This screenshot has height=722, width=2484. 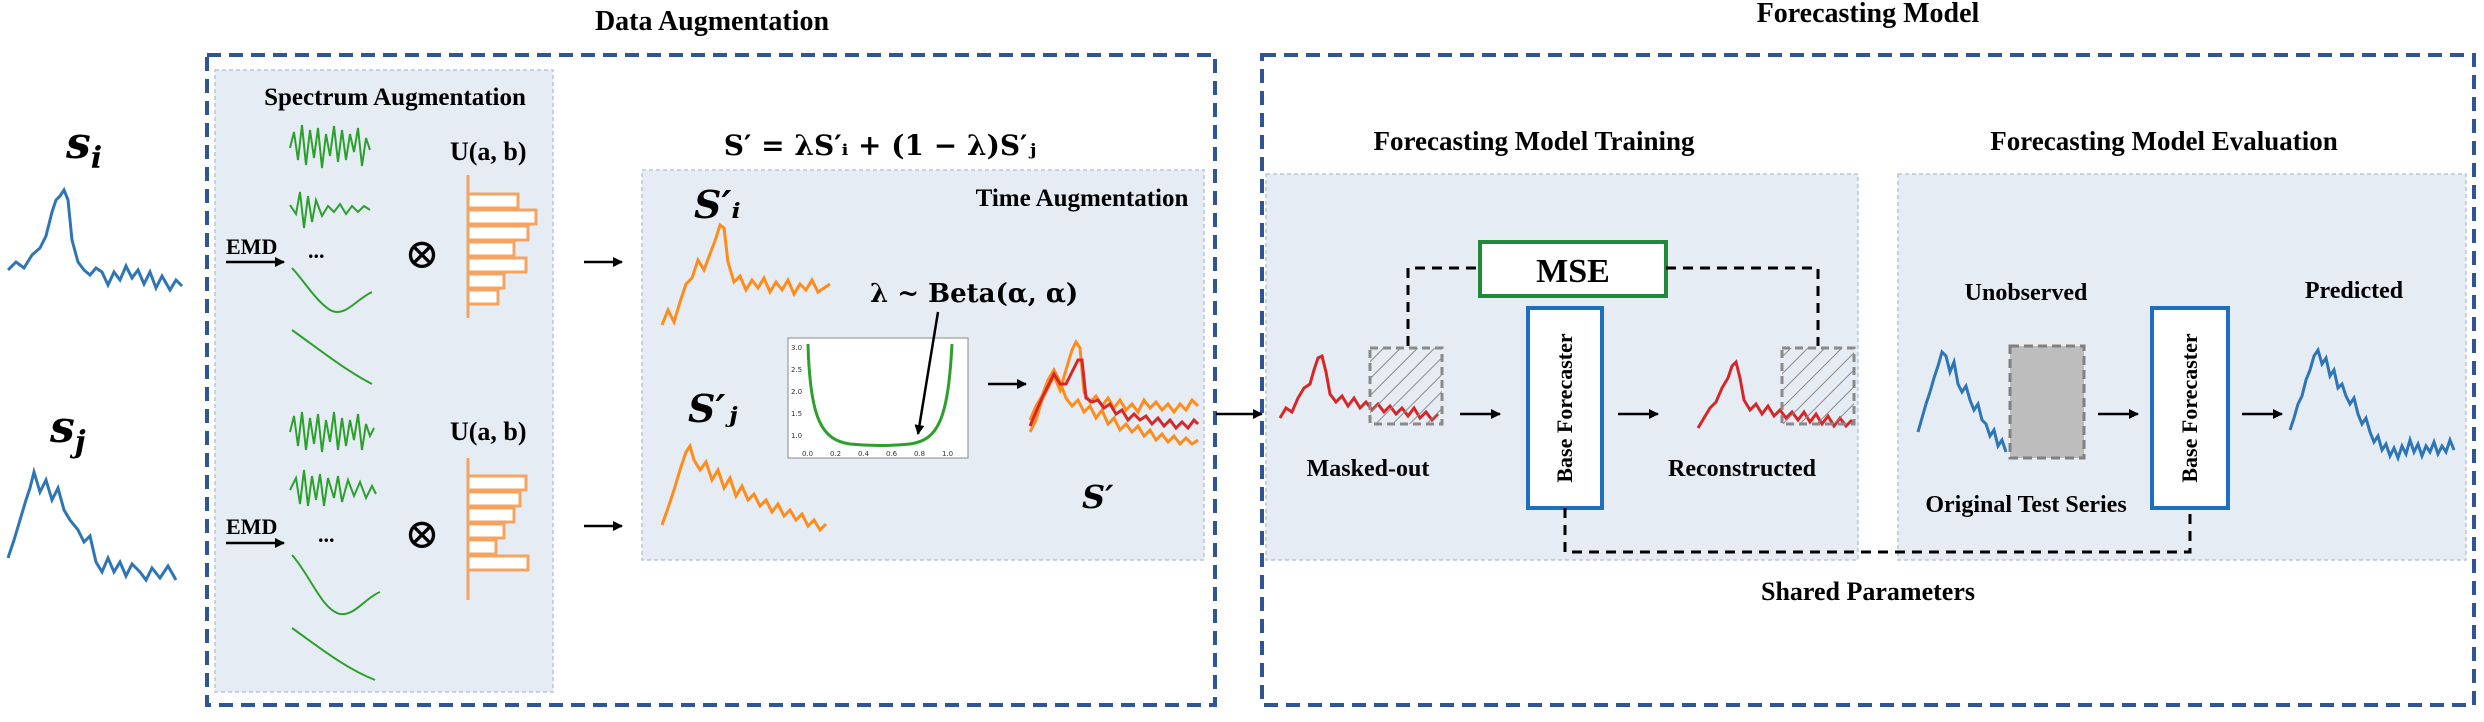 What do you see at coordinates (713, 408) in the screenshot?
I see `sj-prime-label: S′ⱼ` at bounding box center [713, 408].